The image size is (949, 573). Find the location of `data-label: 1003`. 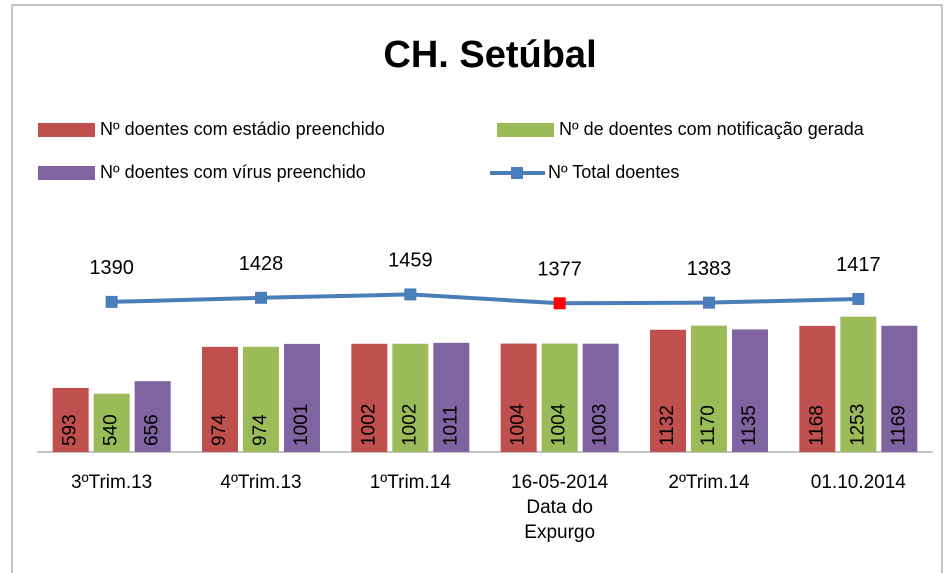

data-label: 1003 is located at coordinates (600, 425).